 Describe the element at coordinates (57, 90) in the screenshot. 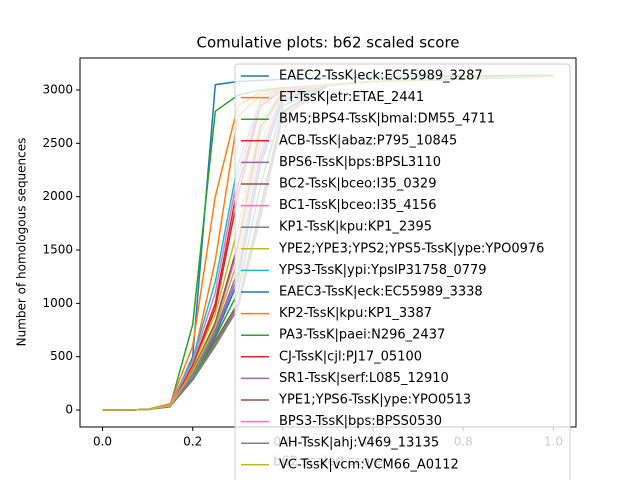

I see `y-tick-label: 3000` at that location.